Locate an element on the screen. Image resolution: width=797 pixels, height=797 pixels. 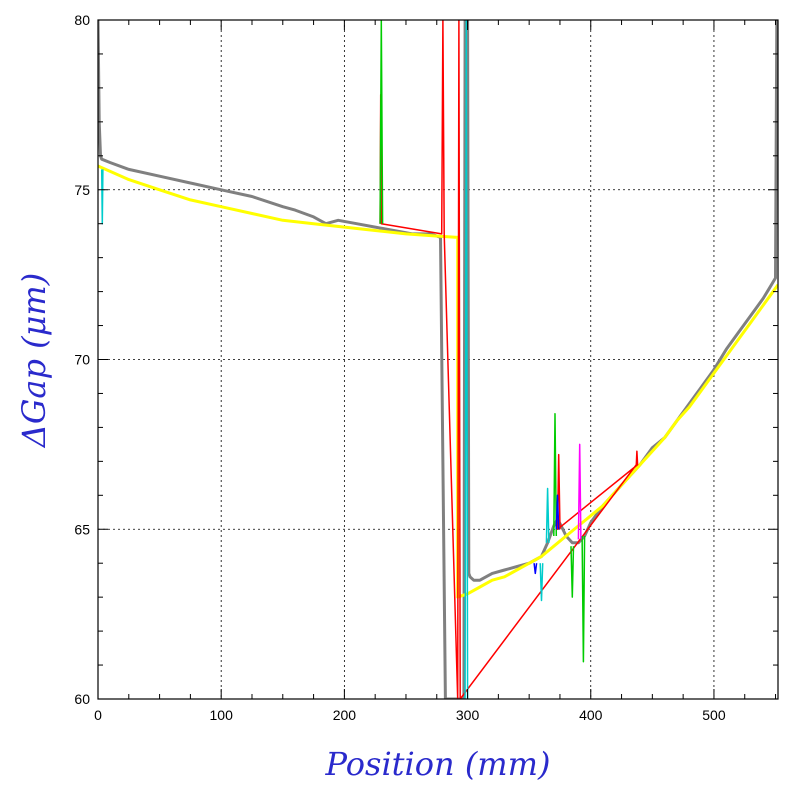
x-tick-label: 400 is located at coordinates (591, 715).